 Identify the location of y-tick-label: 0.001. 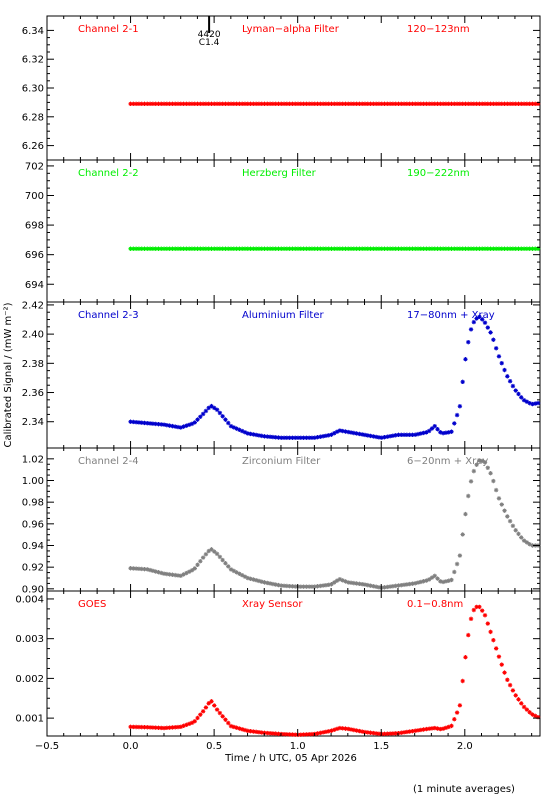
(29, 719).